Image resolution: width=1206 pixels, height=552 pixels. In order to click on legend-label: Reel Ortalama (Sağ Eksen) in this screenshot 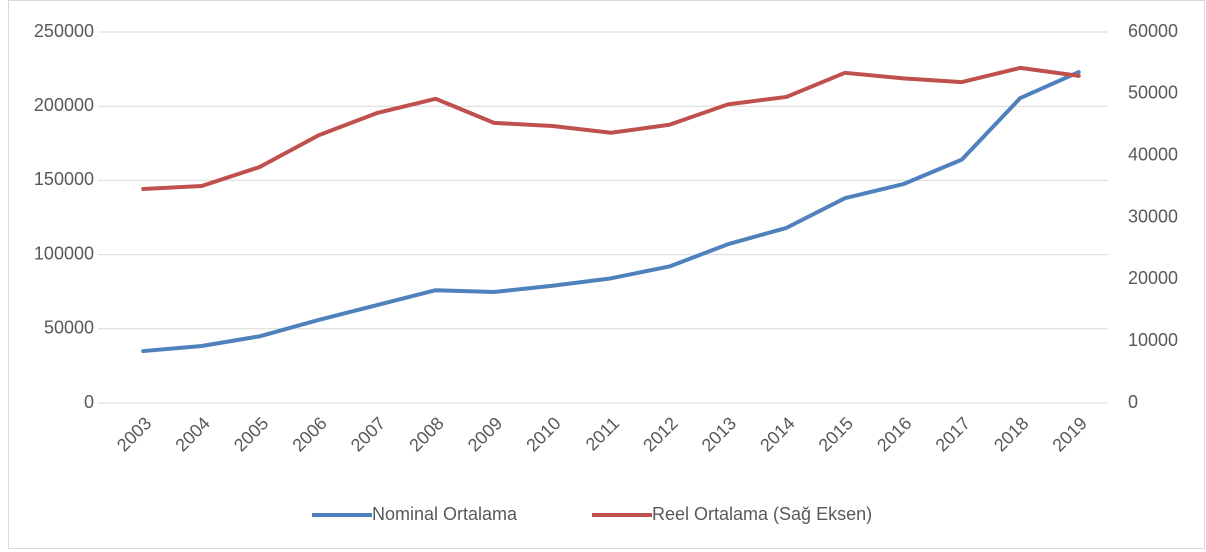, I will do `click(762, 514)`.